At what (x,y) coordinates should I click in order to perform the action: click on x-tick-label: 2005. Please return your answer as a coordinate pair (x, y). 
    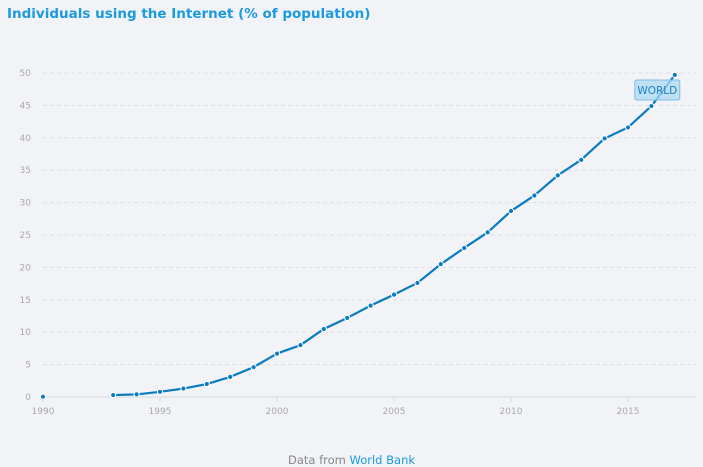
    Looking at the image, I should click on (394, 412).